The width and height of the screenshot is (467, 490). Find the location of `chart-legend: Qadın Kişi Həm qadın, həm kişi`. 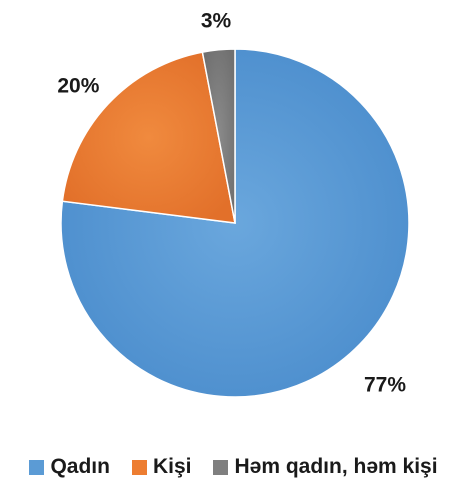

chart-legend: Qadın Kişi Həm qadın, həm kişi is located at coordinates (233, 467).